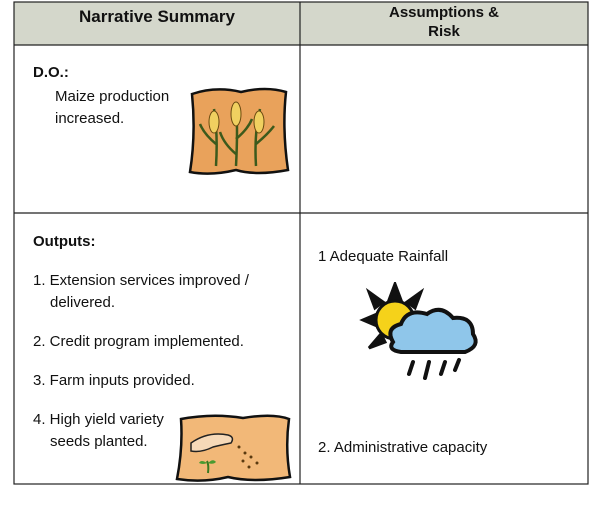  I want to click on output-item: 3. Farm inputs provided., so click(114, 380).